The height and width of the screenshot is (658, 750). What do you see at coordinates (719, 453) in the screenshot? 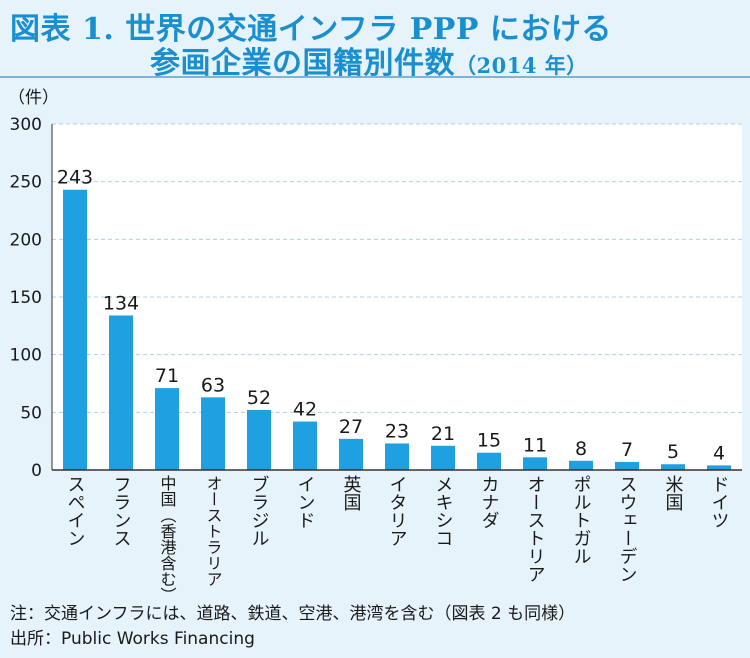
I see `data-label: 4` at bounding box center [719, 453].